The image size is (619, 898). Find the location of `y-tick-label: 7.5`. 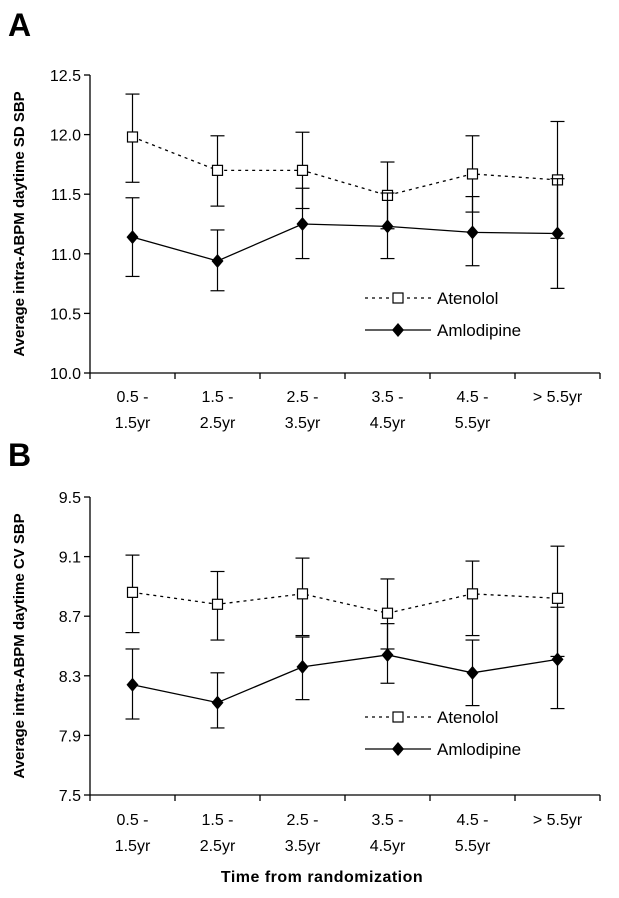

y-tick-label: 7.5 is located at coordinates (70, 796).